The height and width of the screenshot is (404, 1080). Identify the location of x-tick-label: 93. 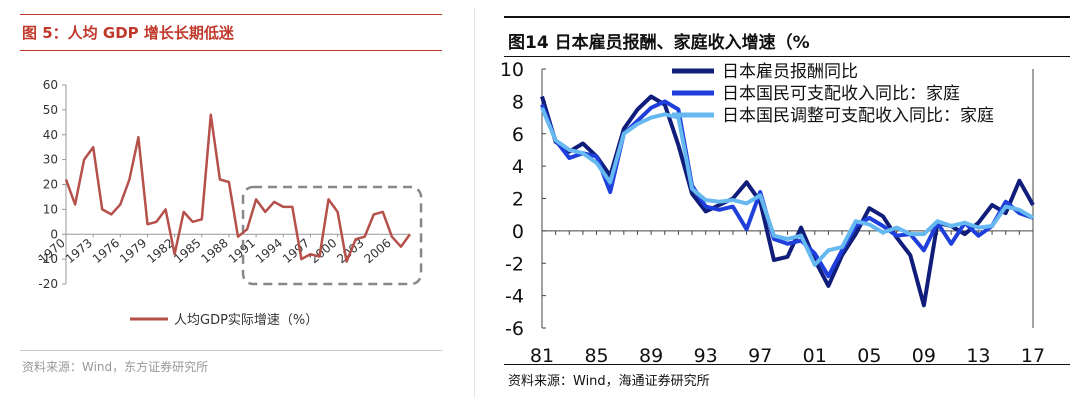
(706, 355).